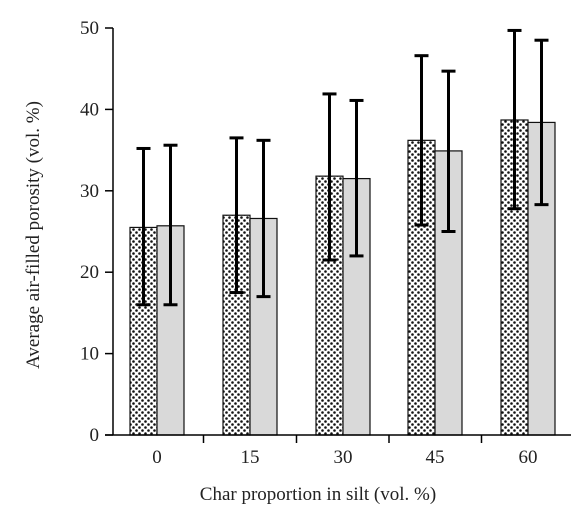 This screenshot has width=571, height=507. Describe the element at coordinates (89, 109) in the screenshot. I see `y-tick-label: 40` at that location.